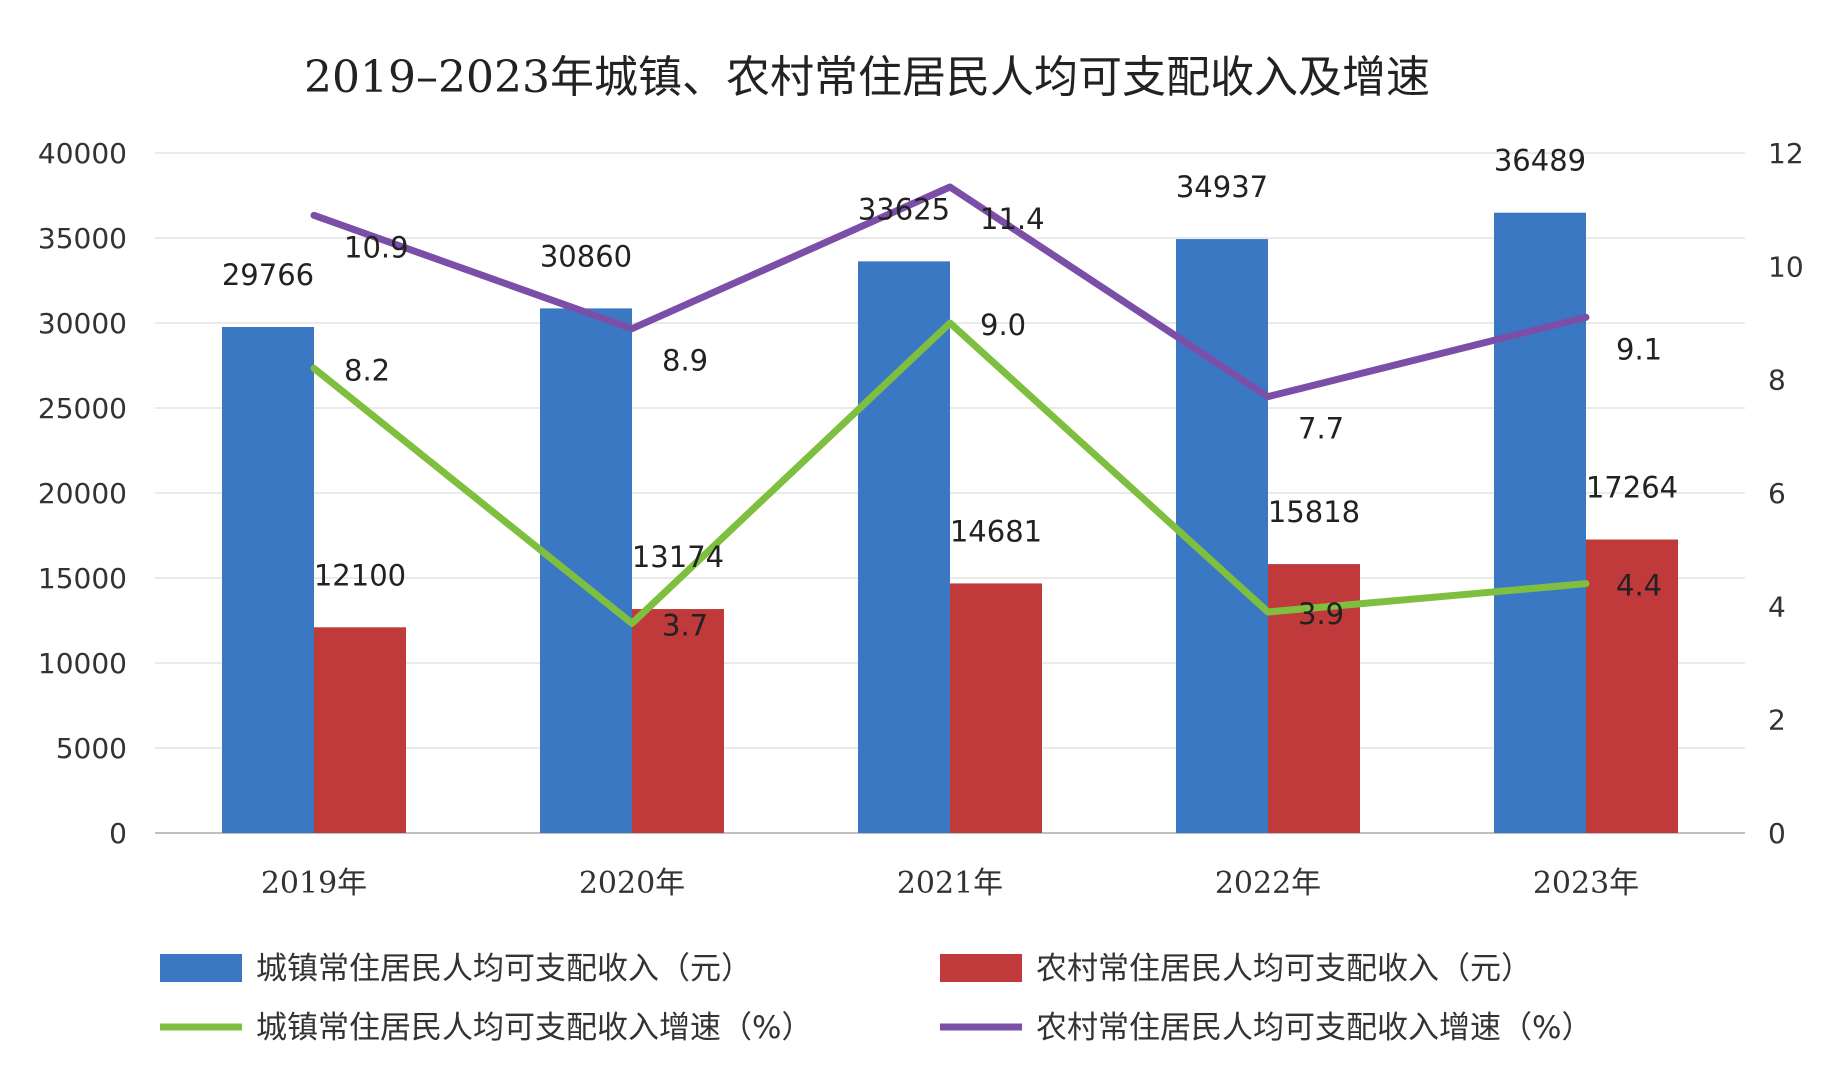 The height and width of the screenshot is (1078, 1833). What do you see at coordinates (1540, 161) in the screenshot?
I see `urban-income-label: 36489` at bounding box center [1540, 161].